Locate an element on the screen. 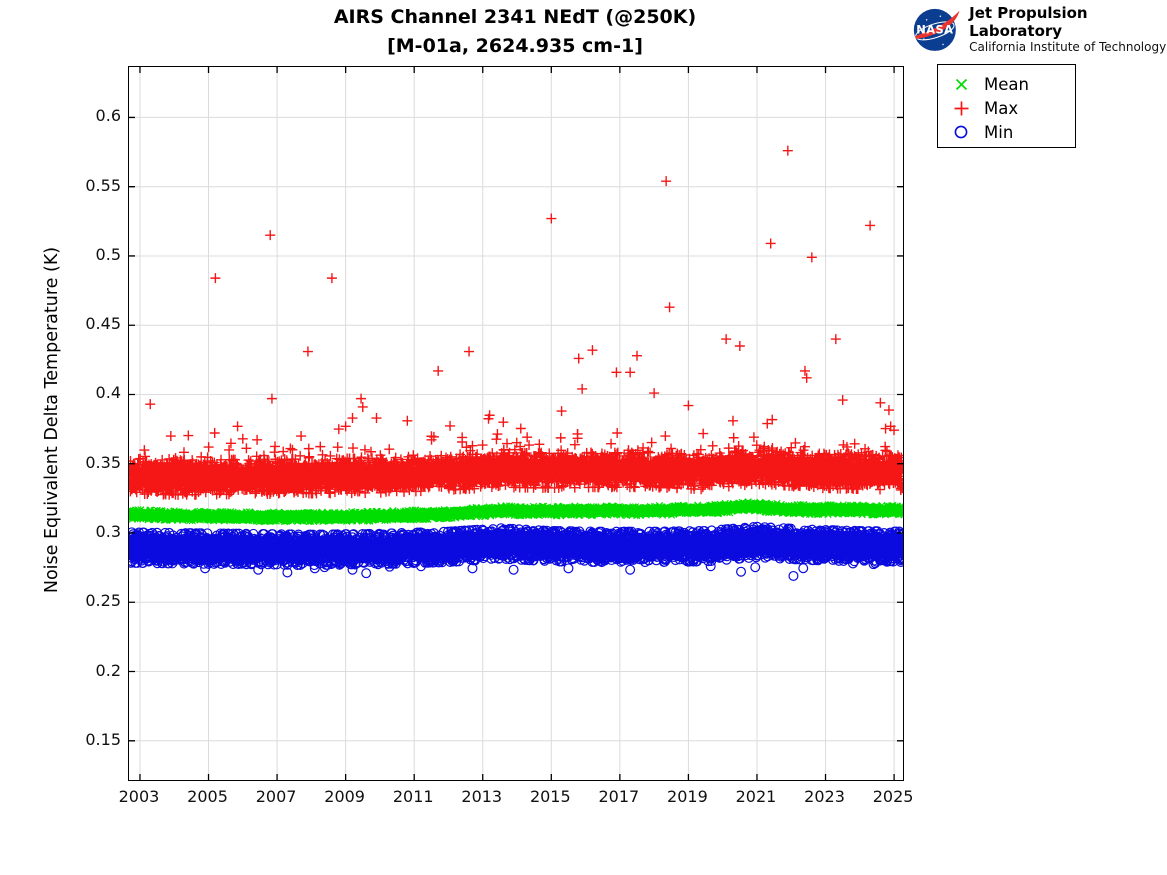 This screenshot has width=1167, height=875. x-tick-label: 2021 is located at coordinates (756, 796).